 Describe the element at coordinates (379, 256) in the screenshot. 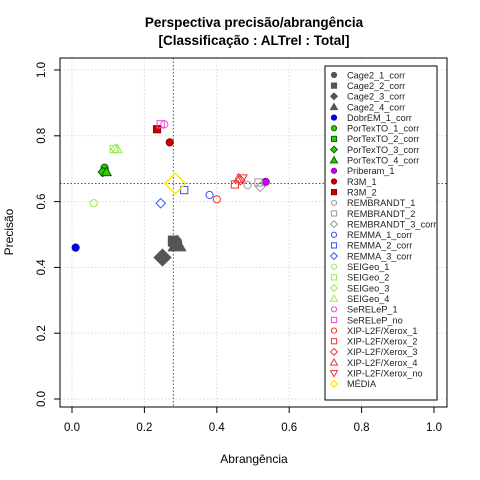

I see `legend-label: REMMA_3_corr` at that location.